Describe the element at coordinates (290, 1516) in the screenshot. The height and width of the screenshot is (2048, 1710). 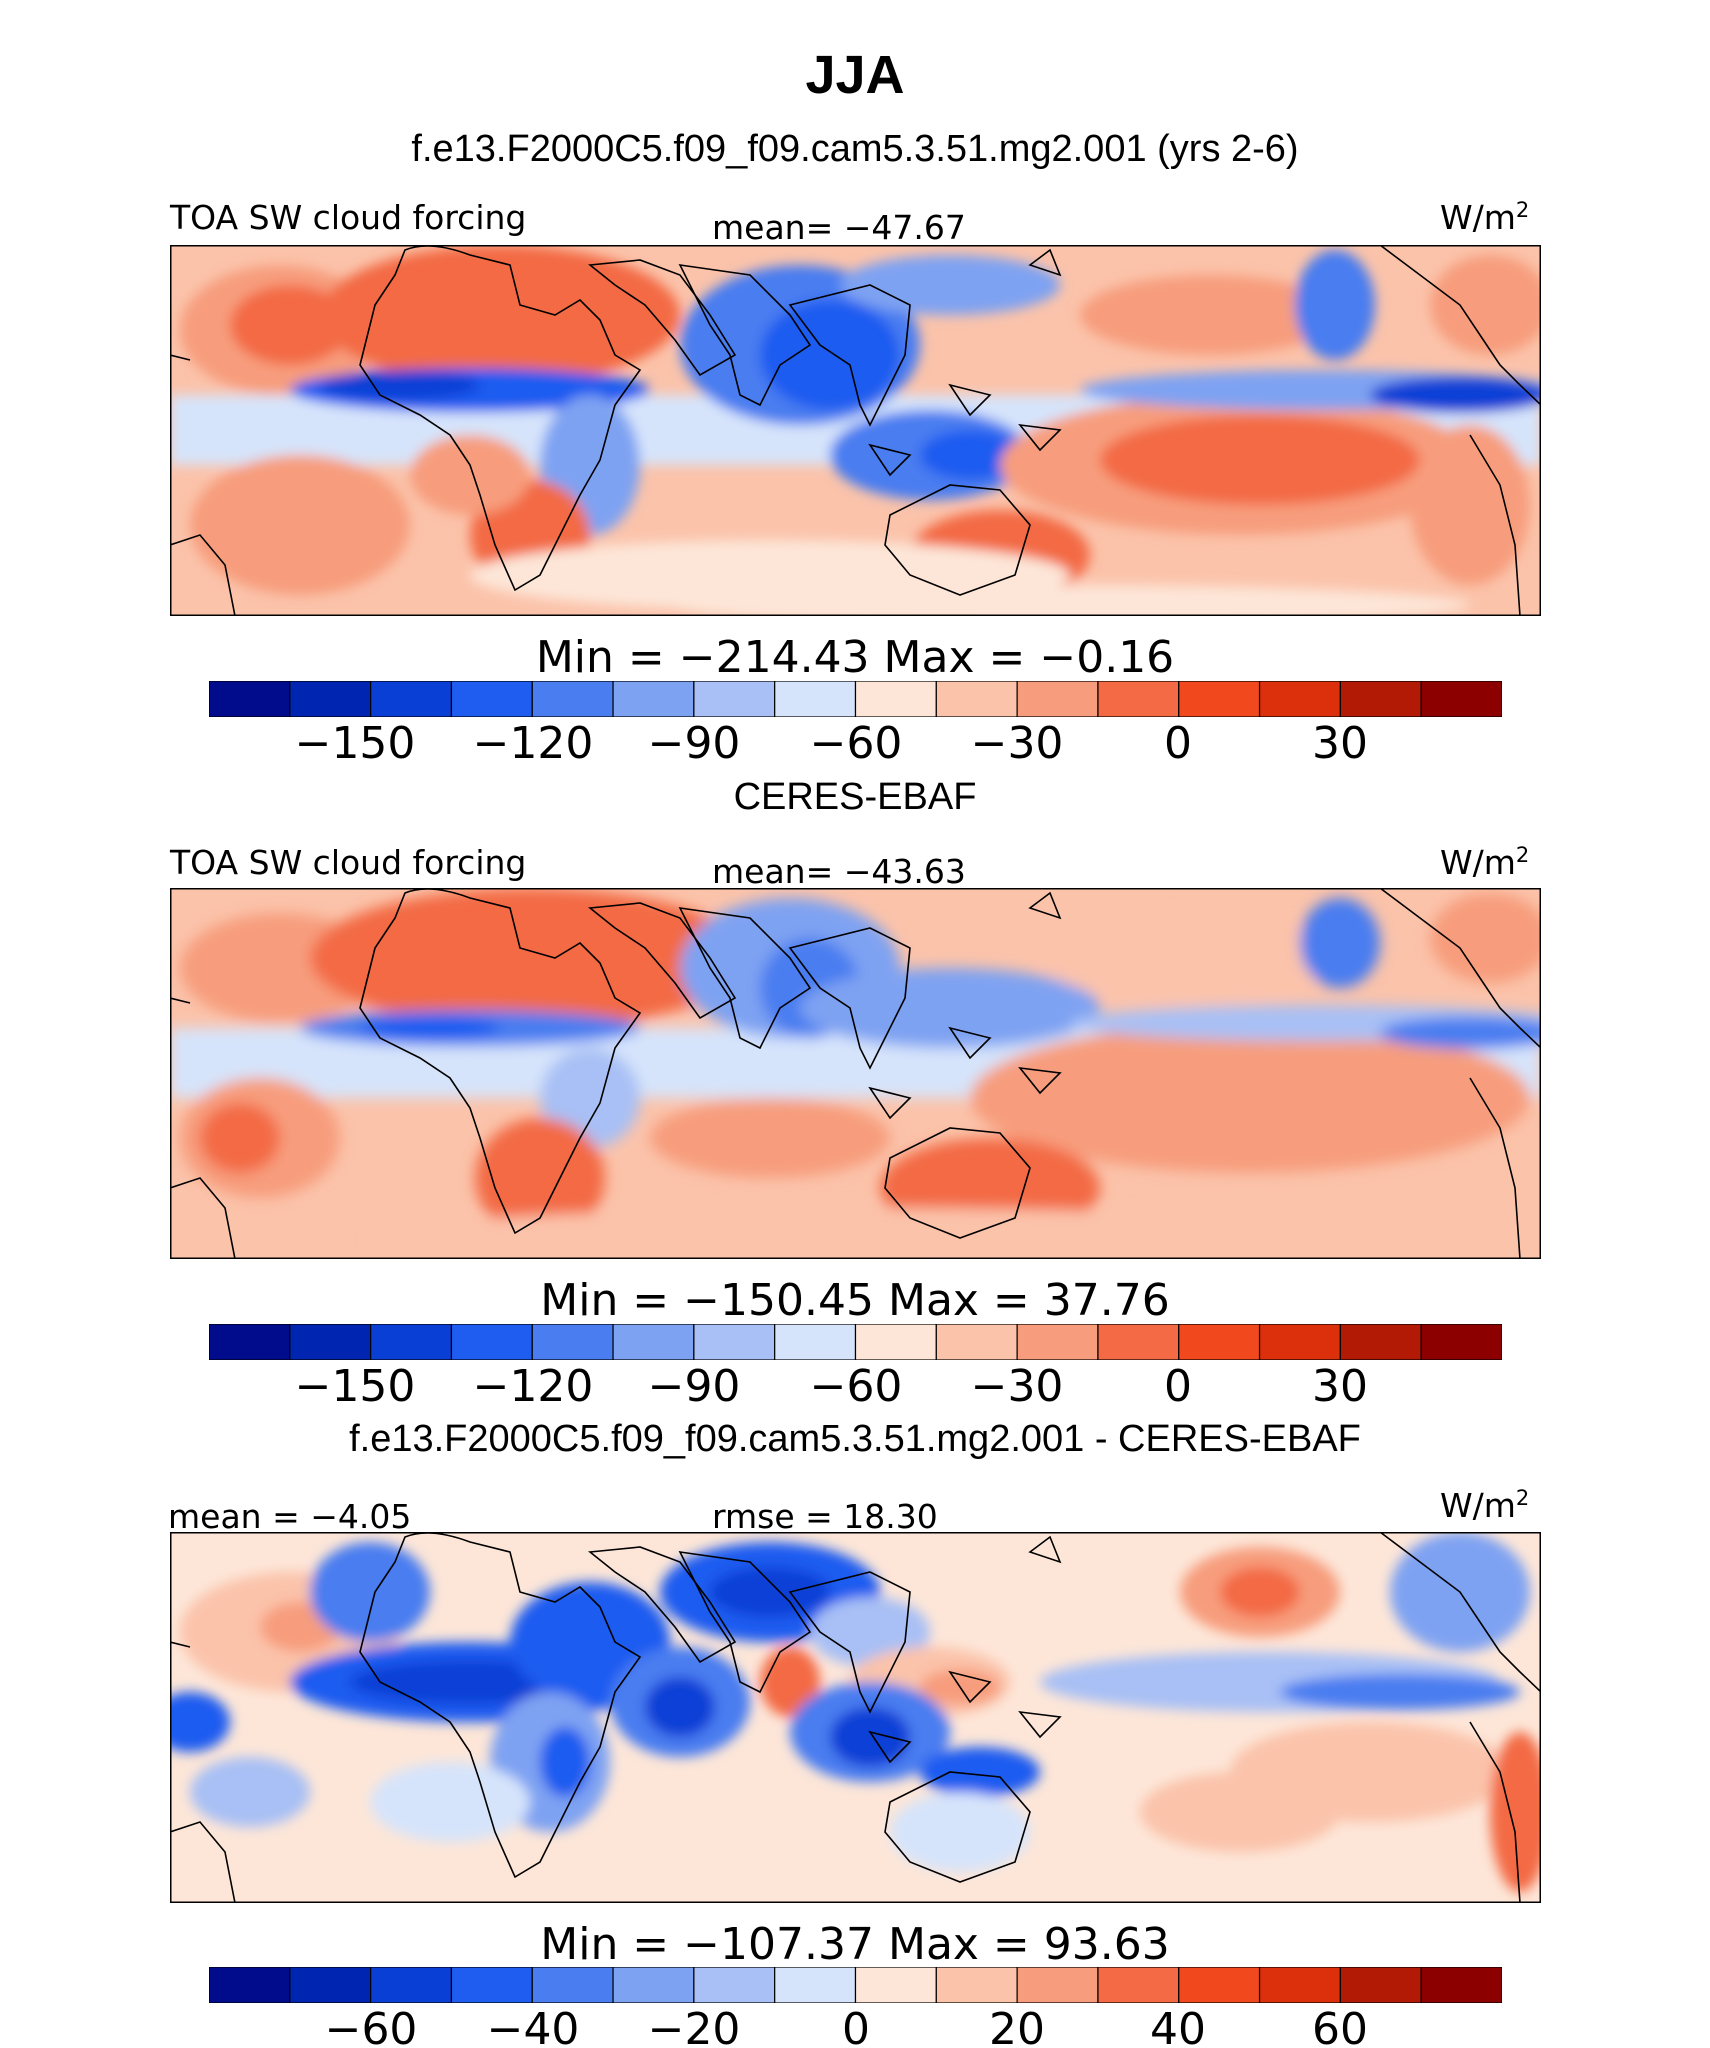
I see `panel3-mean-label: mean = −4.05` at that location.